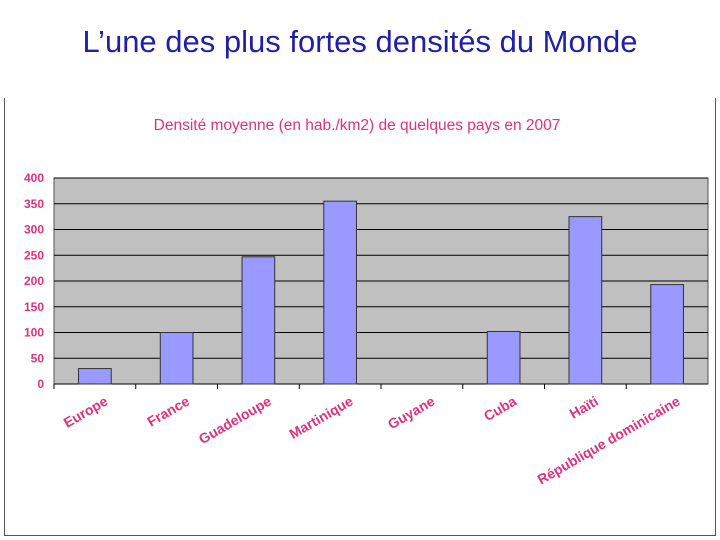 The width and height of the screenshot is (720, 540). What do you see at coordinates (34, 178) in the screenshot?
I see `y-tick-label: 400` at bounding box center [34, 178].